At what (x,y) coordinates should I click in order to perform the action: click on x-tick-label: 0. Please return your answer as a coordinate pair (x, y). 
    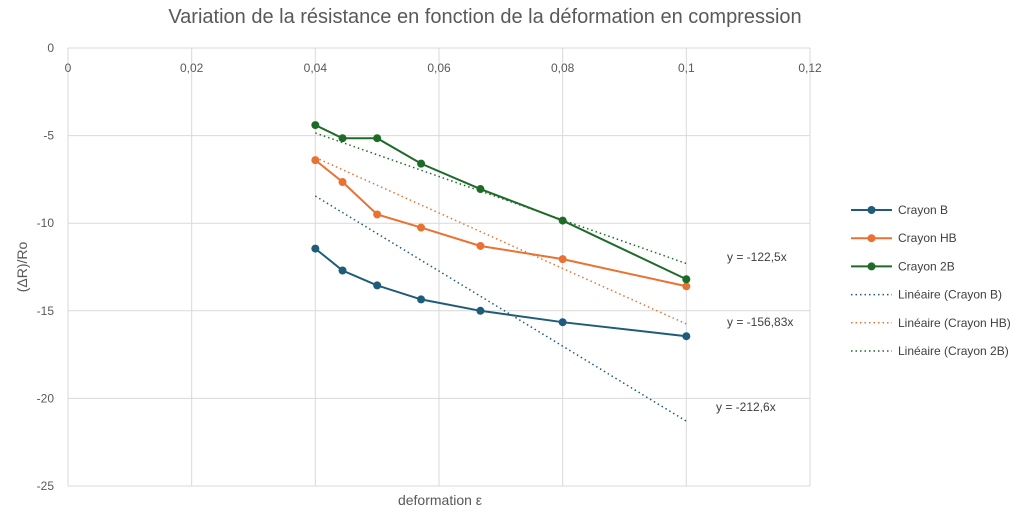
    Looking at the image, I should click on (68, 68).